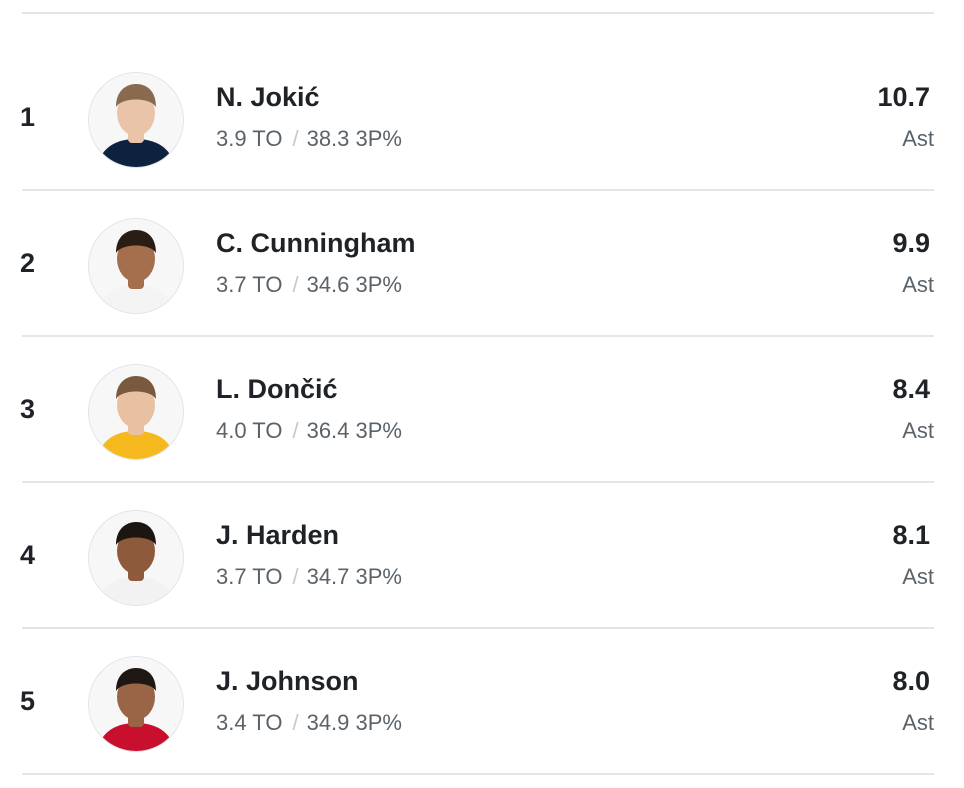 The height and width of the screenshot is (788, 964). What do you see at coordinates (287, 681) in the screenshot?
I see `player-name: J. Johnson` at bounding box center [287, 681].